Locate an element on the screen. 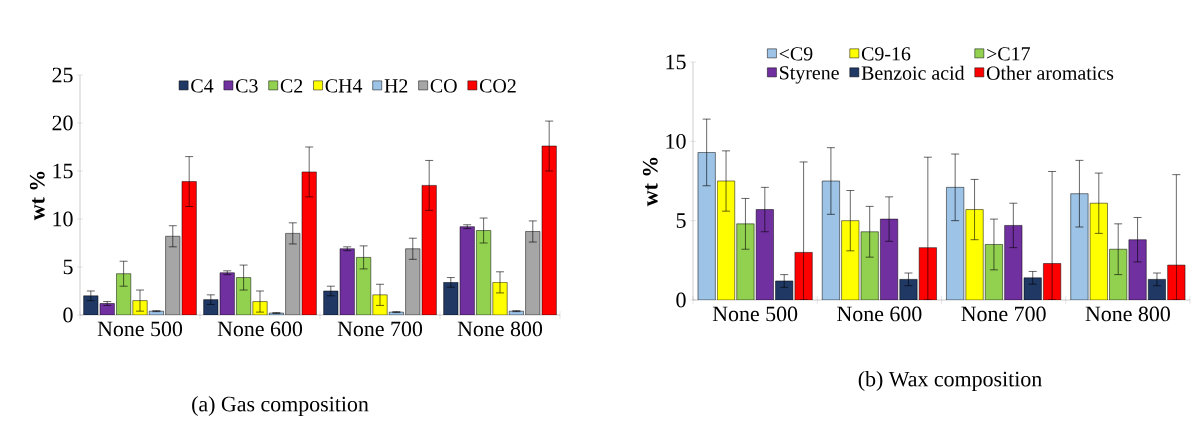 This screenshot has width=1193, height=426. legend-label: CO2 is located at coordinates (497, 86).